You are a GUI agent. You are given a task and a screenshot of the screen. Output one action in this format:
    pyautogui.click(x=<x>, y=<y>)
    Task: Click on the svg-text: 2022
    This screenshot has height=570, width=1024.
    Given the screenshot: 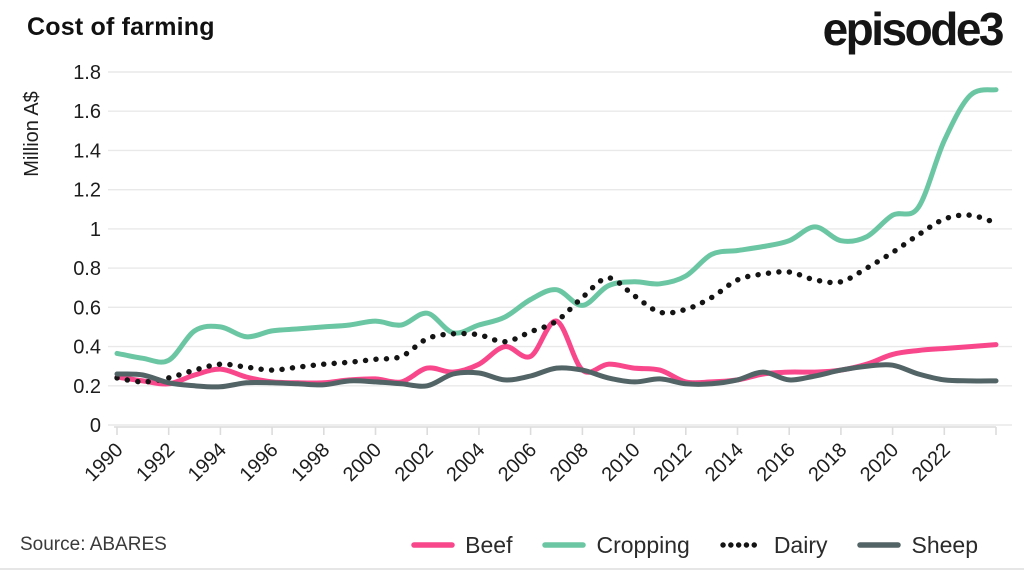 What is the action you would take?
    pyautogui.click(x=931, y=462)
    